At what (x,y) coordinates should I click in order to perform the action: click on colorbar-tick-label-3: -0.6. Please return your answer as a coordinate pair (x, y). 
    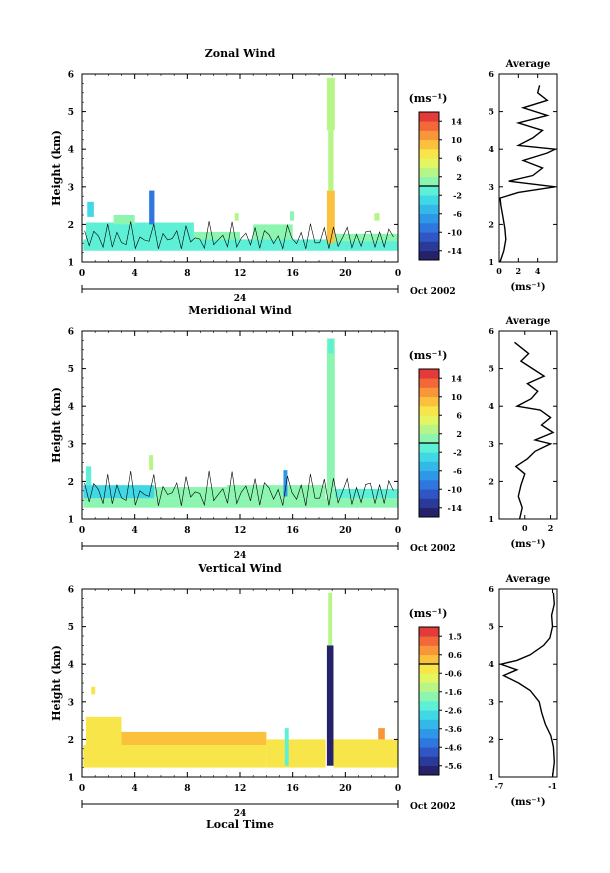
    Looking at the image, I should click on (454, 673).